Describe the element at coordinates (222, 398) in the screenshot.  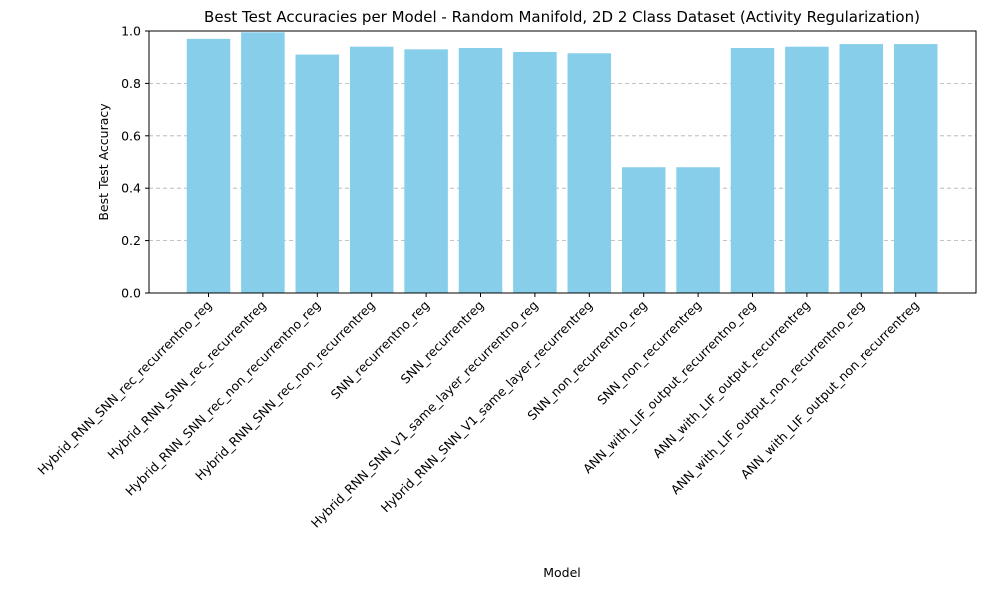
I see `x-tick-label: Hybrid_RNN_SNN_rec_non_recurrentno_reg` at that location.